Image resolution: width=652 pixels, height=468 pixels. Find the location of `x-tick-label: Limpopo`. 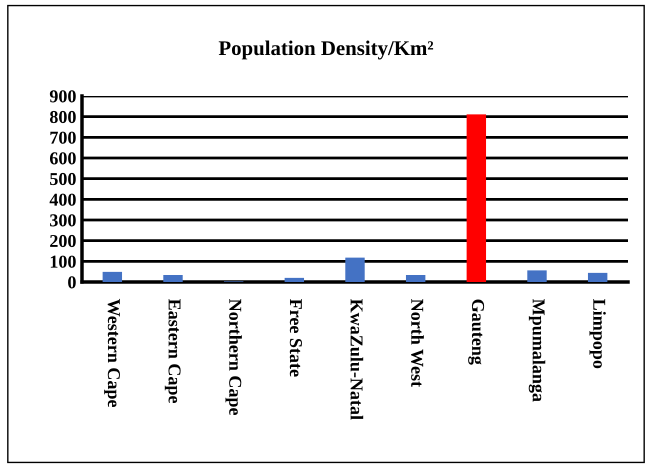

x-tick-label: Limpopo is located at coordinates (597, 333).